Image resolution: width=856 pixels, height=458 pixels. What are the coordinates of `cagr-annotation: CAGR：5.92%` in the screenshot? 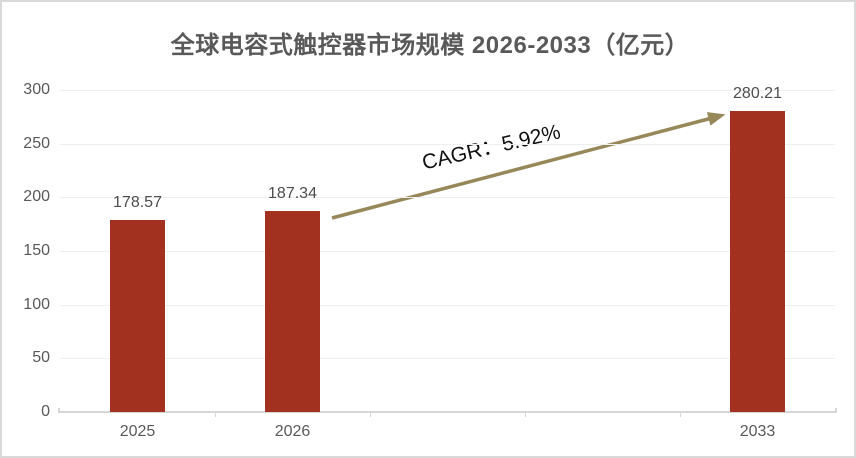 It's located at (491, 147).